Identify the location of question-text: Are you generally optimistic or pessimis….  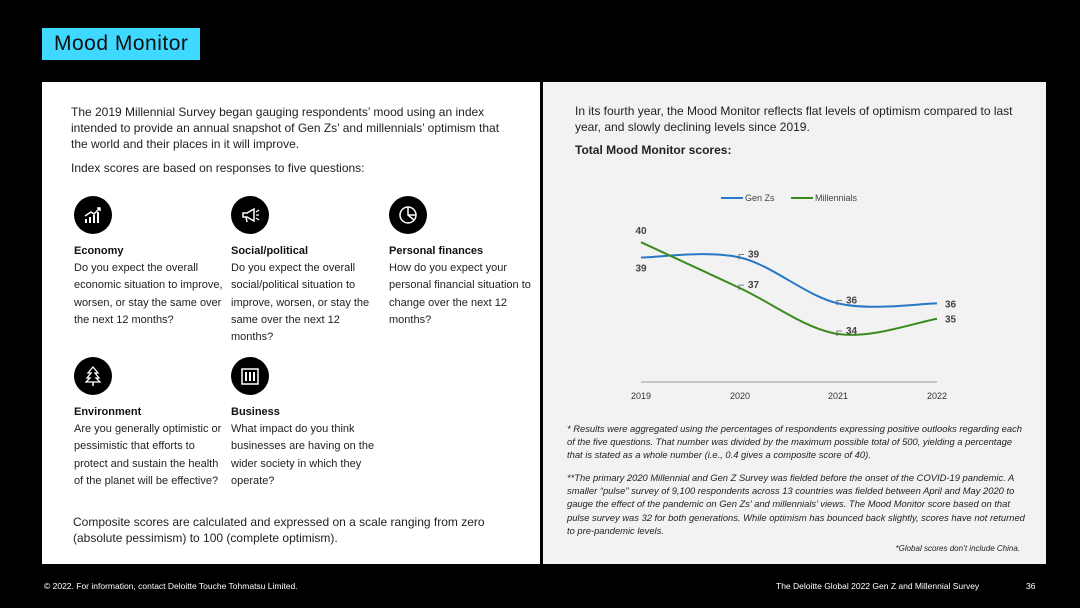
(148, 455).